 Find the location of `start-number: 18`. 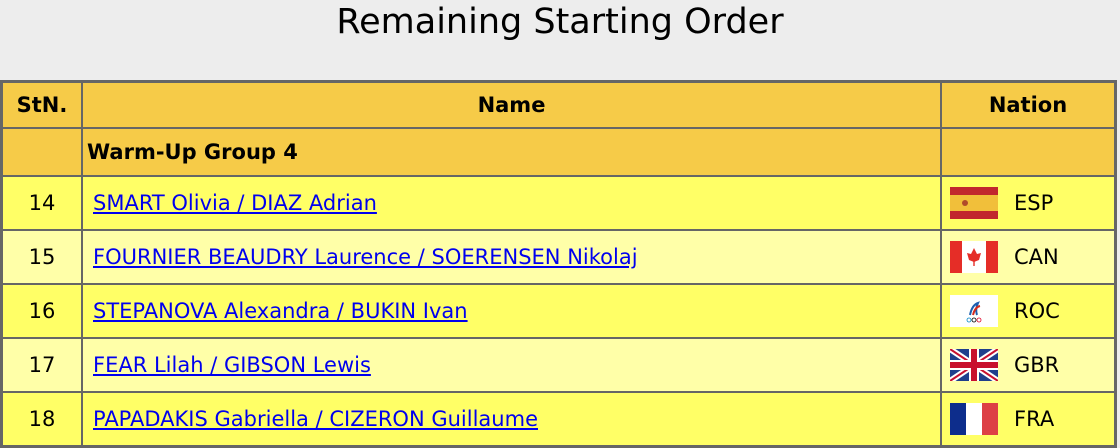

start-number: 18 is located at coordinates (41, 419).